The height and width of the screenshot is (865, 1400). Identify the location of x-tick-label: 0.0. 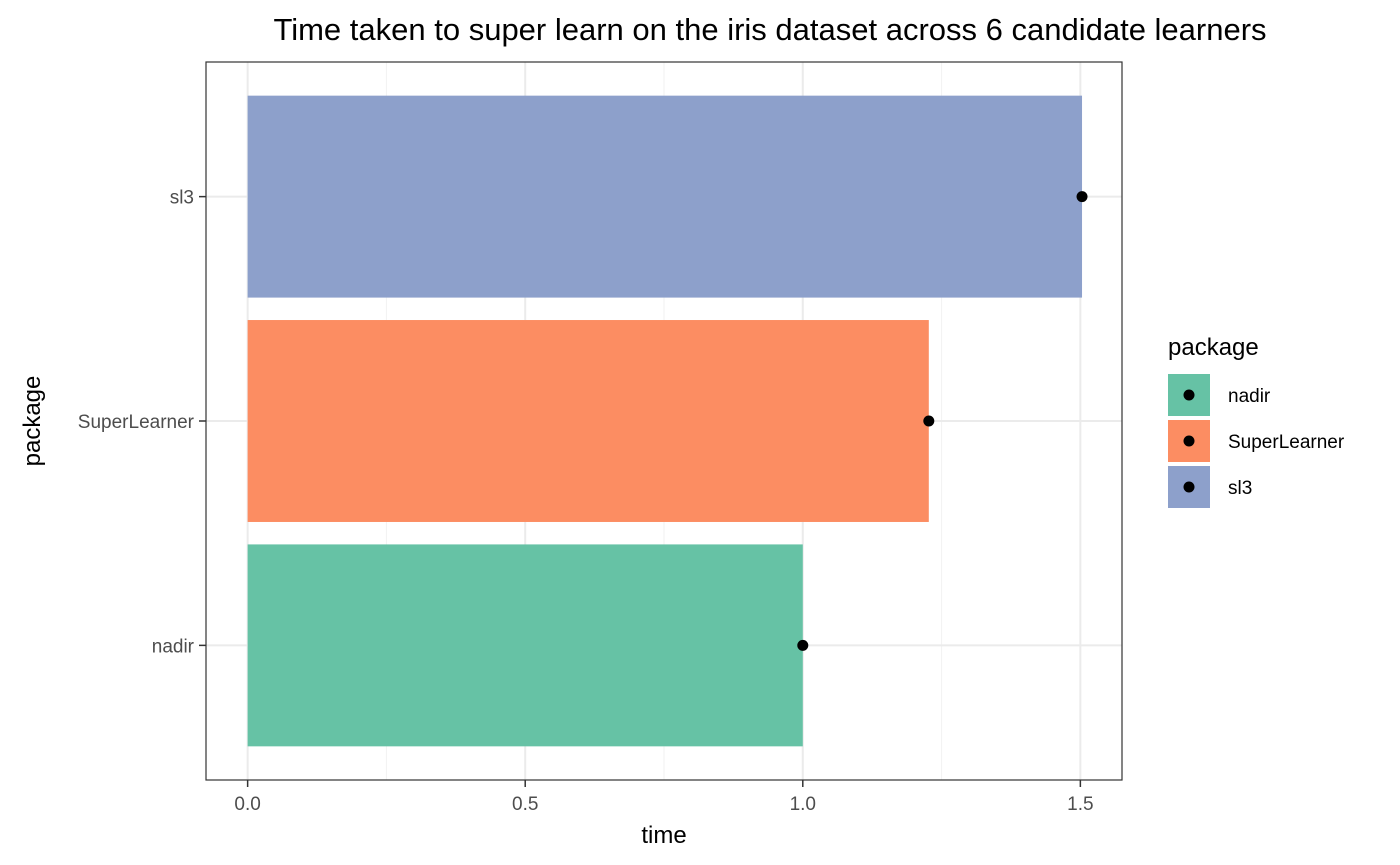
(247, 804).